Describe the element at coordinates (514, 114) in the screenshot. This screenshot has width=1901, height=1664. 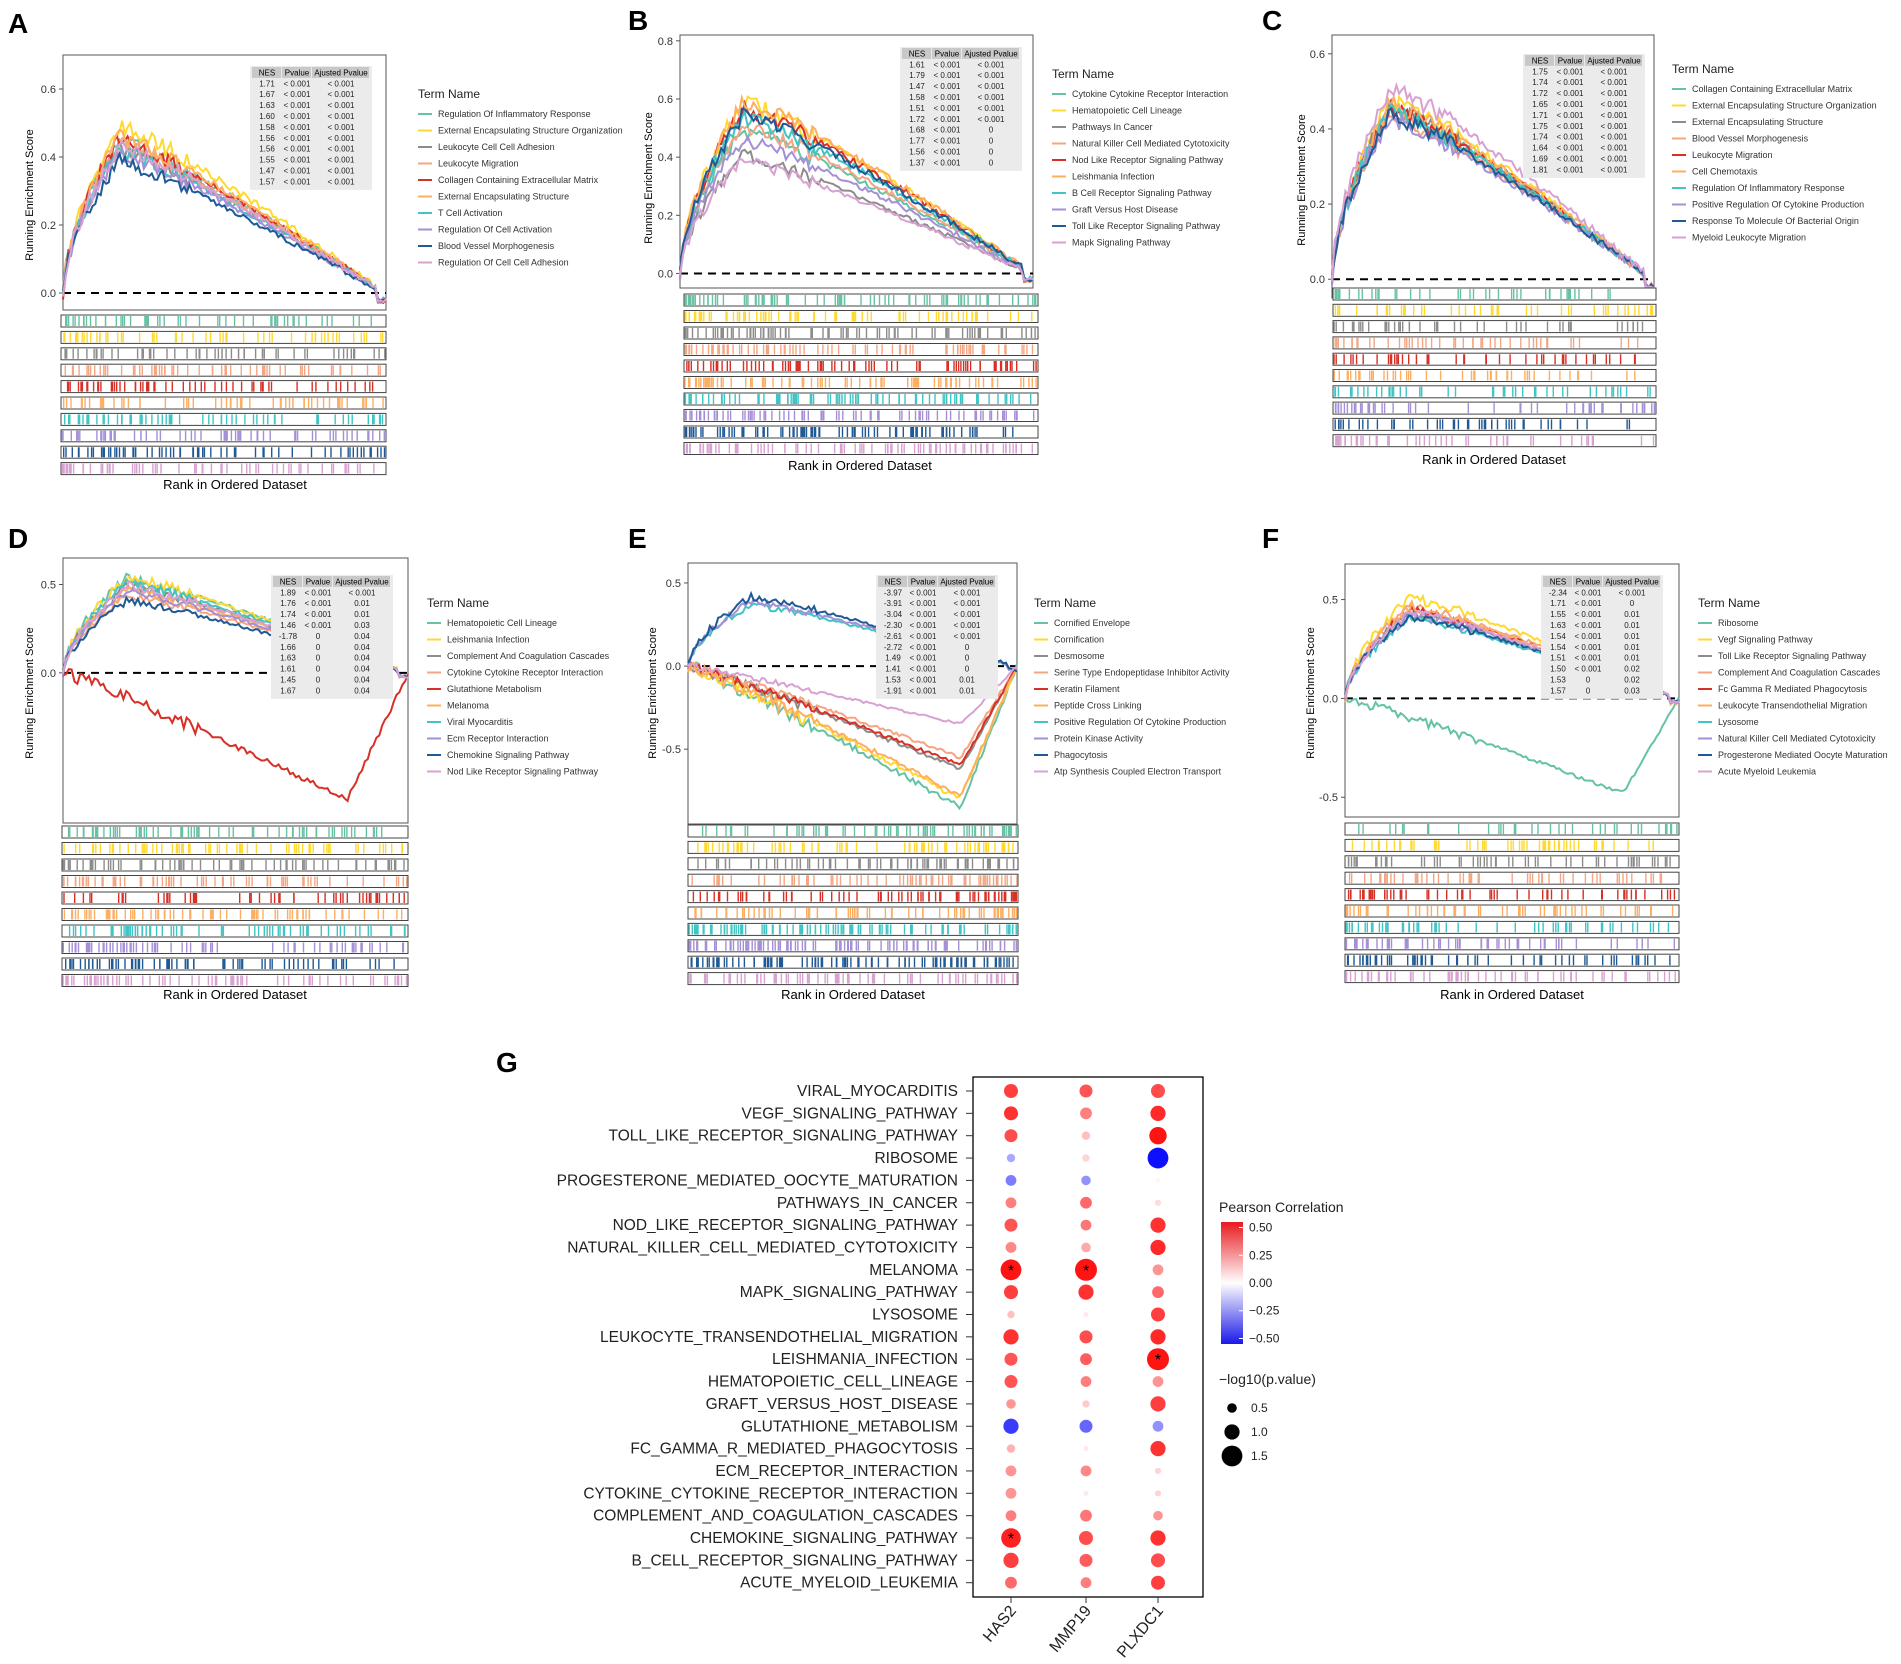
I see `legend-label: Regulation Of Inflammatory Response` at that location.